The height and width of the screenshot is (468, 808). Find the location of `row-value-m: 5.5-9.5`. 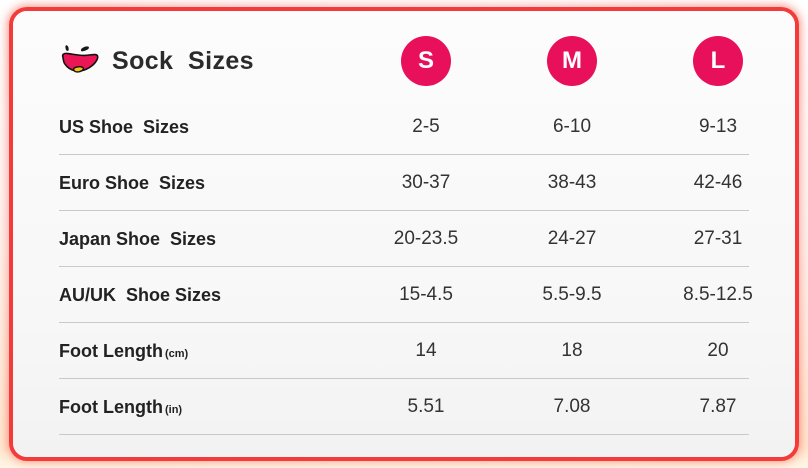

row-value-m: 5.5-9.5 is located at coordinates (572, 294).